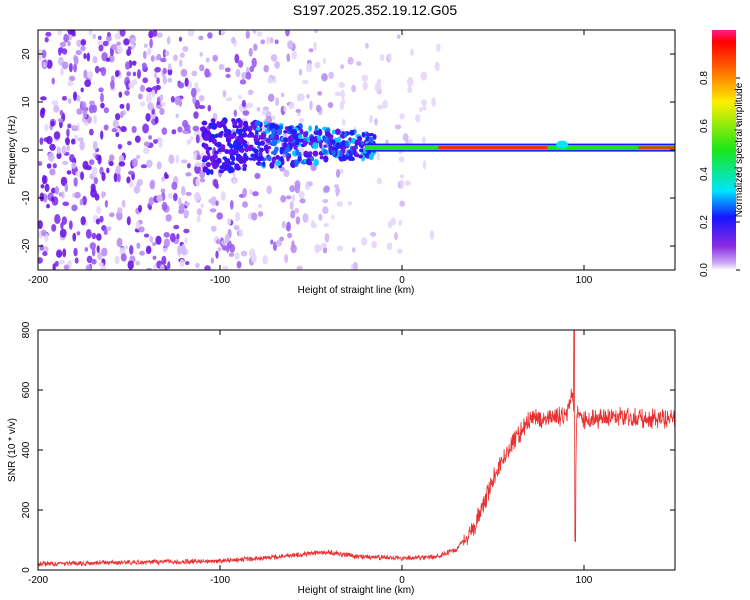  I want to click on page-title: S197.2025.352.19.12.G05, so click(375, 10).